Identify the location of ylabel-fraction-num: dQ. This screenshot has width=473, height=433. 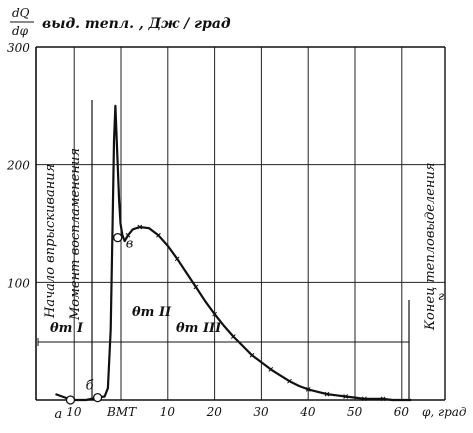
(21, 13).